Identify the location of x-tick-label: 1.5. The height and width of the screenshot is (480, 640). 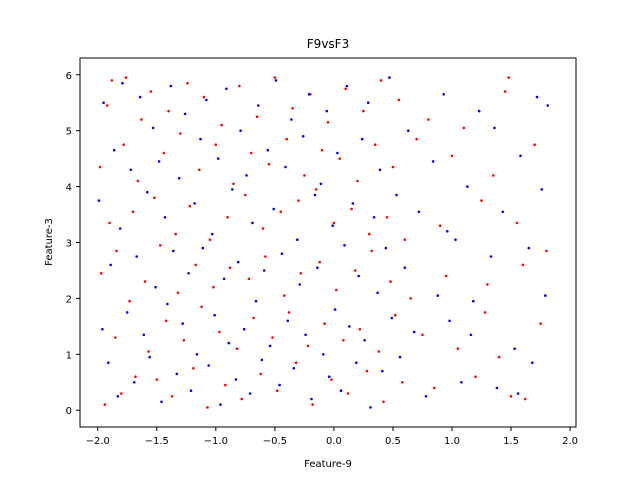
(511, 441).